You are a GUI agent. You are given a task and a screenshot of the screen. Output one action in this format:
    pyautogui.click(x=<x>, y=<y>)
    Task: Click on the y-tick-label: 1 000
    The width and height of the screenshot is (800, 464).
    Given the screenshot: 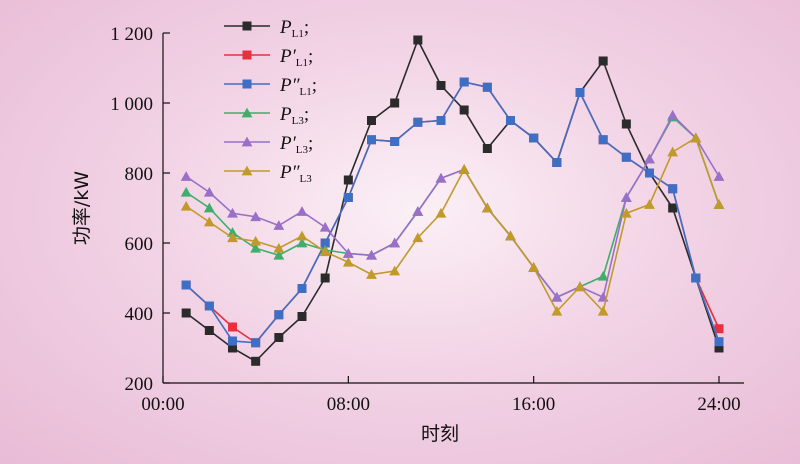 What is the action you would take?
    pyautogui.click(x=131, y=104)
    